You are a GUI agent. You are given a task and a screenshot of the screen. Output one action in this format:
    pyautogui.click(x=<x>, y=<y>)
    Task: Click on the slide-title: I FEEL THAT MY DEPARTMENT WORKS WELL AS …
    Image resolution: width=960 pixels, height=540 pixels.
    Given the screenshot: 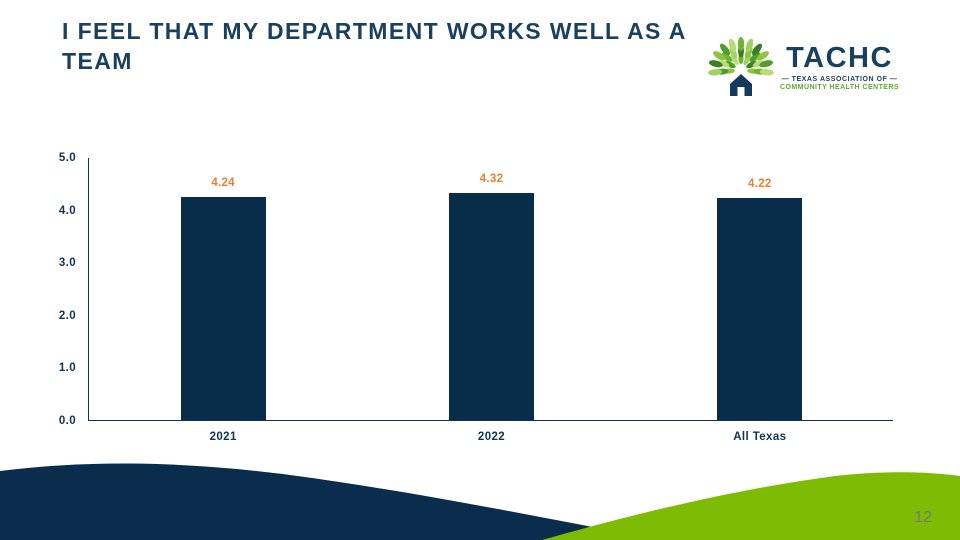 What is the action you would take?
    pyautogui.click(x=374, y=46)
    